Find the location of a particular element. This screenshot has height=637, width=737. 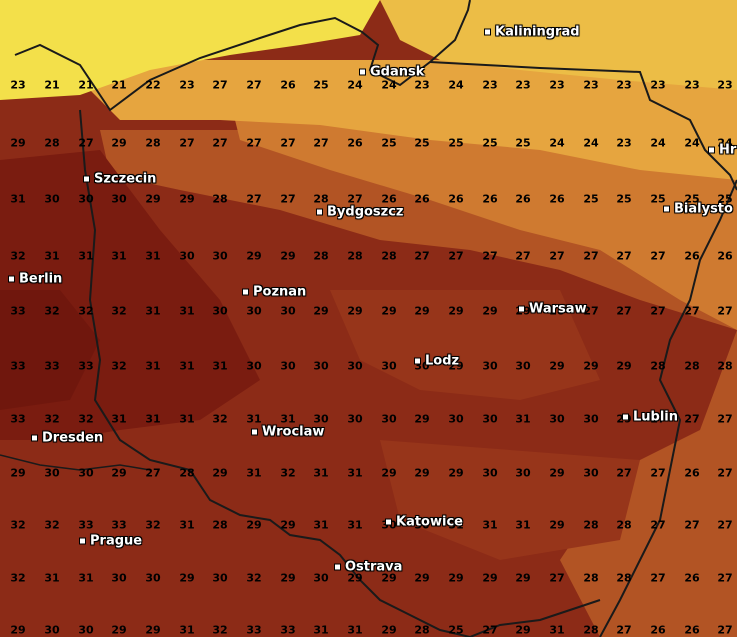

city-name: Bydgoszcz is located at coordinates (365, 212).